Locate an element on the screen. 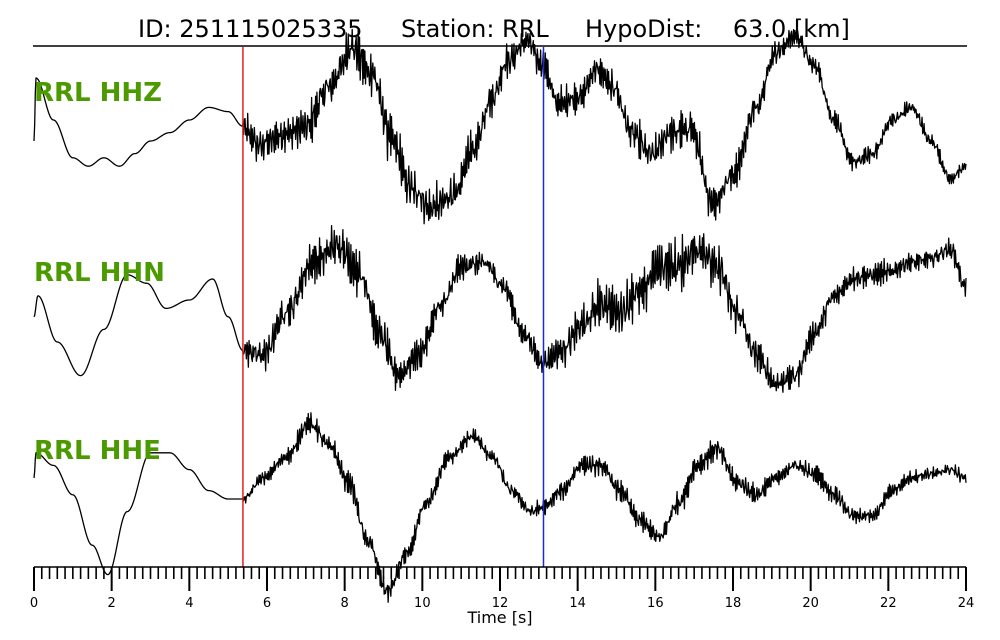  x-tick-label: 24 is located at coordinates (966, 603).